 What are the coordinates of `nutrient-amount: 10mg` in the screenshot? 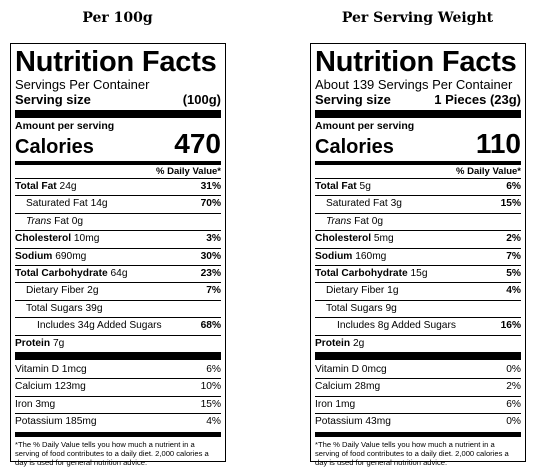 It's located at (86, 239).